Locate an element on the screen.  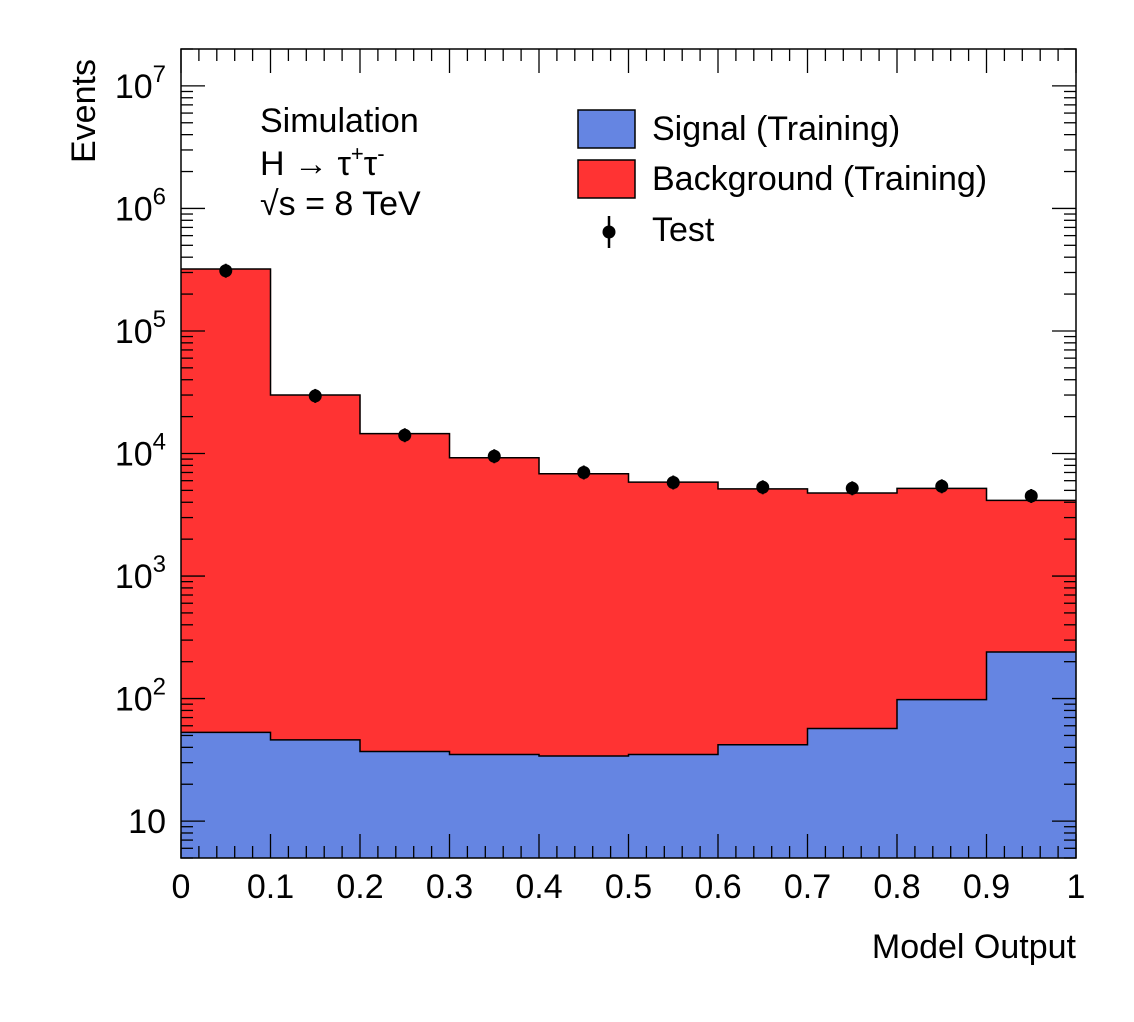
x-tick-labels: 0 0.1 0.2 0.3 0.4 0.5 0.6 0.7 0.8 0.9 1 is located at coordinates (629, 887).